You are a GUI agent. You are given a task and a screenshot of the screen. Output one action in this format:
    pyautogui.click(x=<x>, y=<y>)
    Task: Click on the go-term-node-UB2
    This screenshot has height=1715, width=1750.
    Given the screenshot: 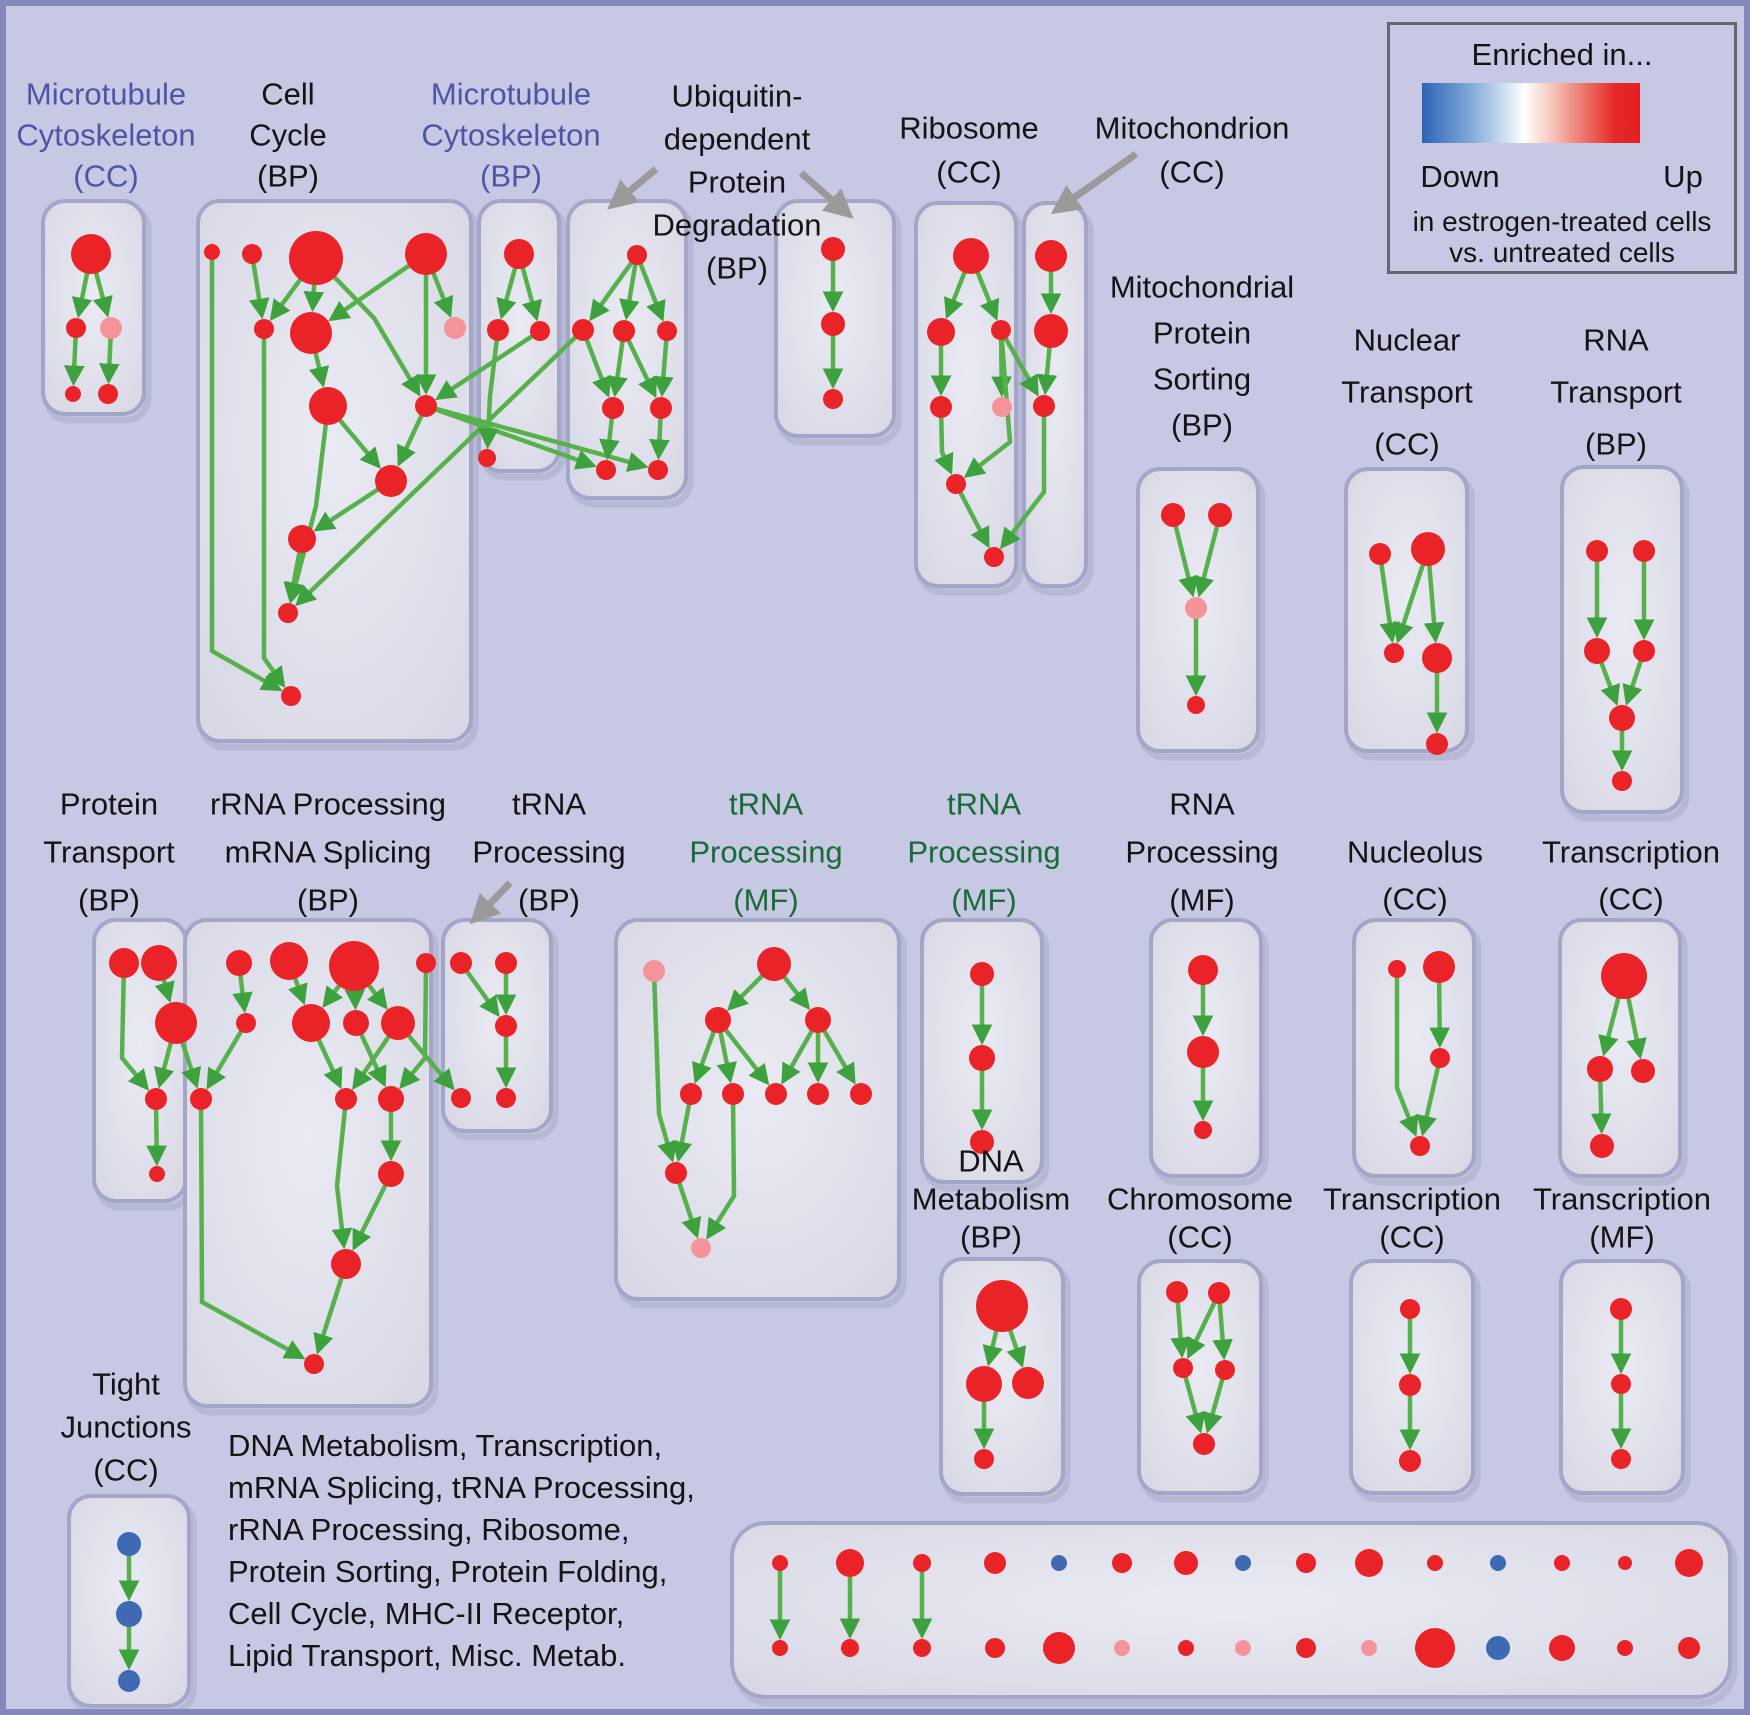 What is the action you would take?
    pyautogui.click(x=833, y=399)
    